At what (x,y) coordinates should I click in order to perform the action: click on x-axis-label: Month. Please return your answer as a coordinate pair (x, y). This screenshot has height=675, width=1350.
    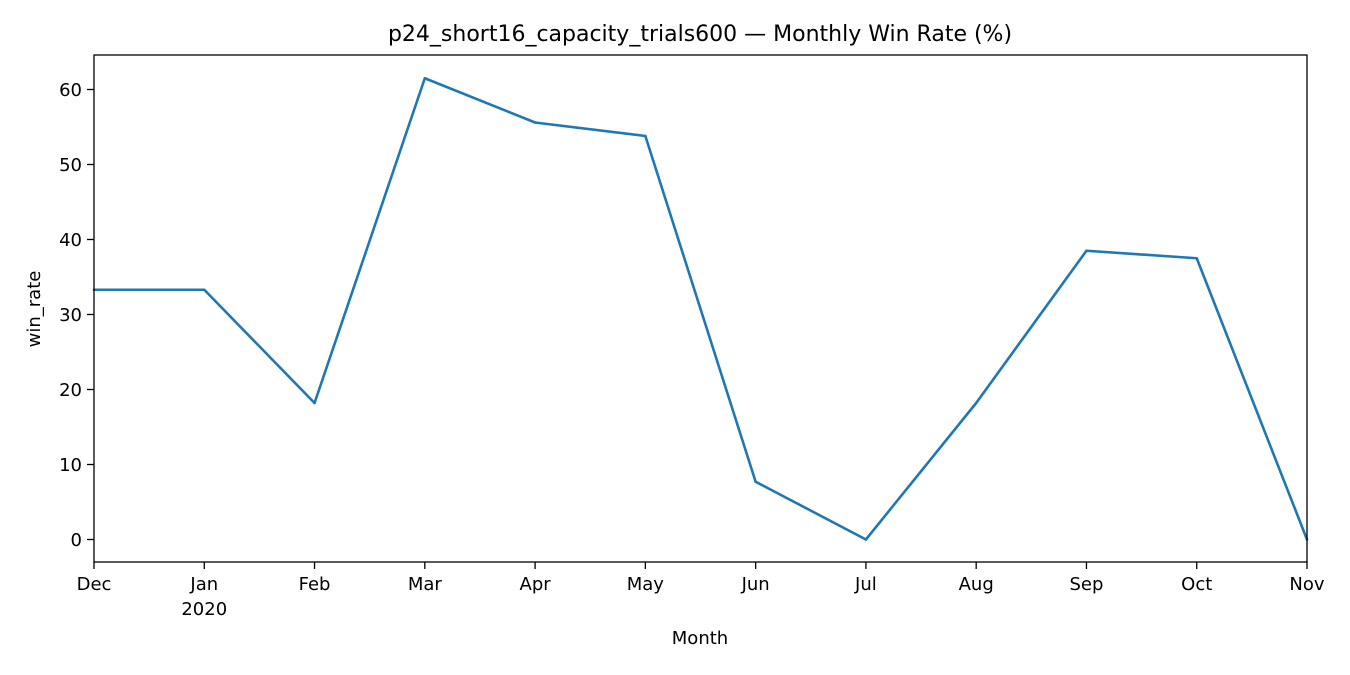
    Looking at the image, I should click on (700, 638).